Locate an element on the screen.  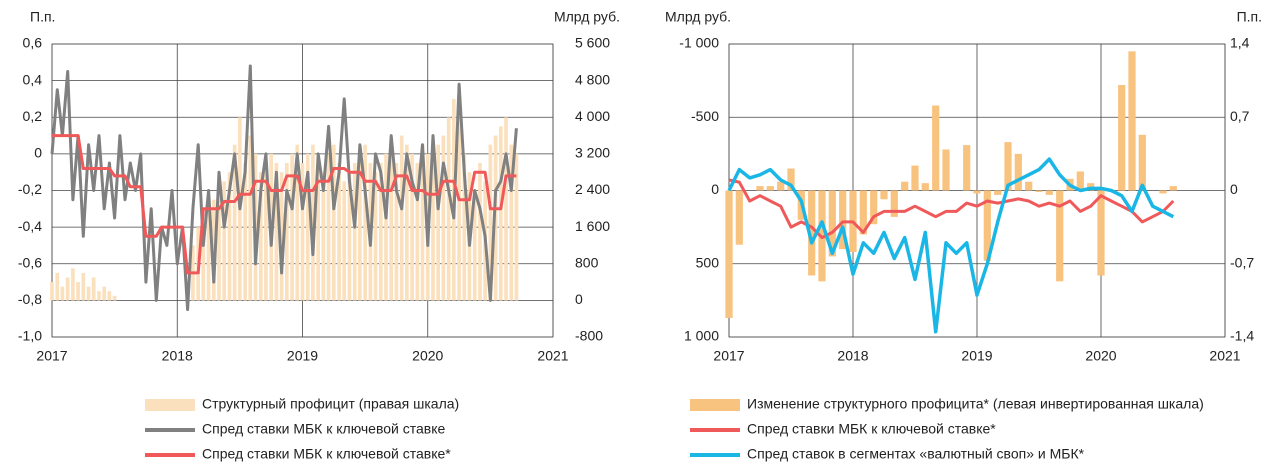
y-tick-label: 0 is located at coordinates (715, 189).